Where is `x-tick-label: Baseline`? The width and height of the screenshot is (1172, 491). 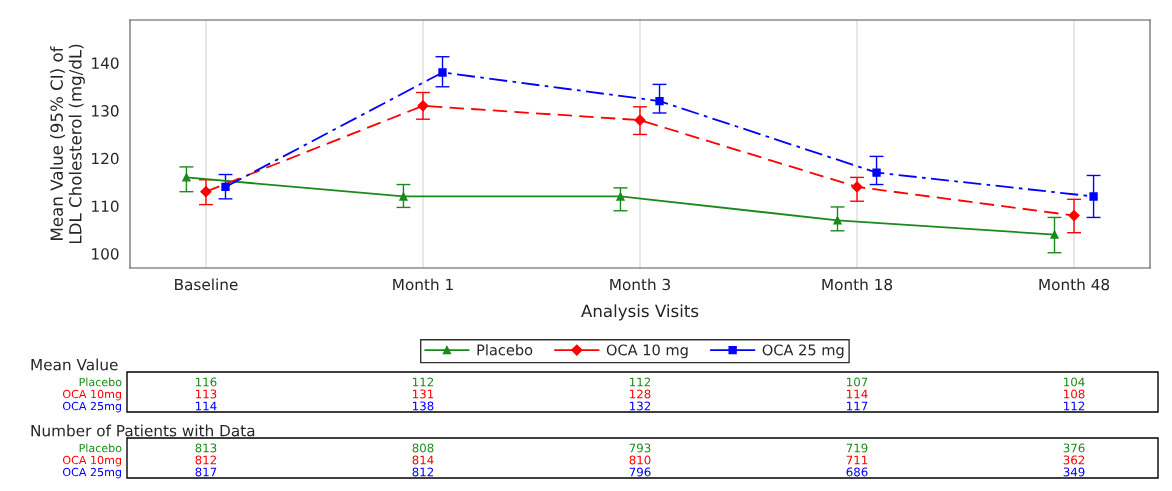 x-tick-label: Baseline is located at coordinates (206, 284).